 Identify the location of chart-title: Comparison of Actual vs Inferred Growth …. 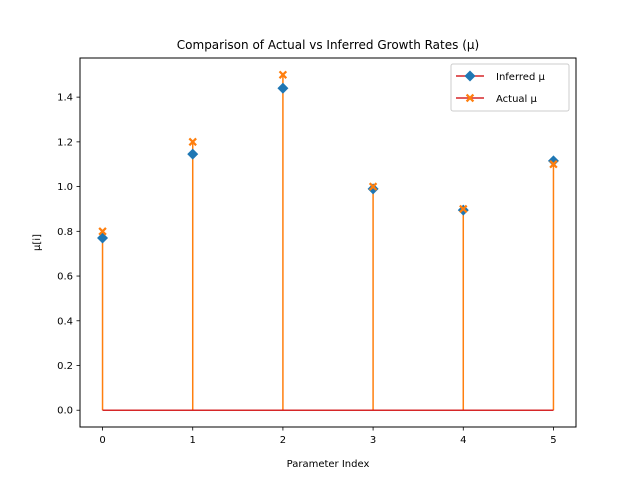
(328, 45).